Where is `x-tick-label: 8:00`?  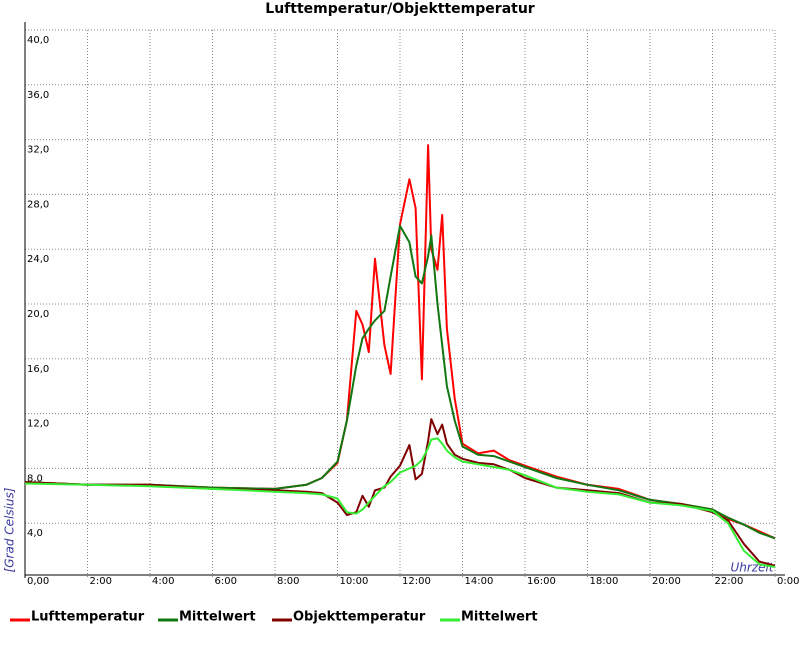
x-tick-label: 8:00 is located at coordinates (288, 581).